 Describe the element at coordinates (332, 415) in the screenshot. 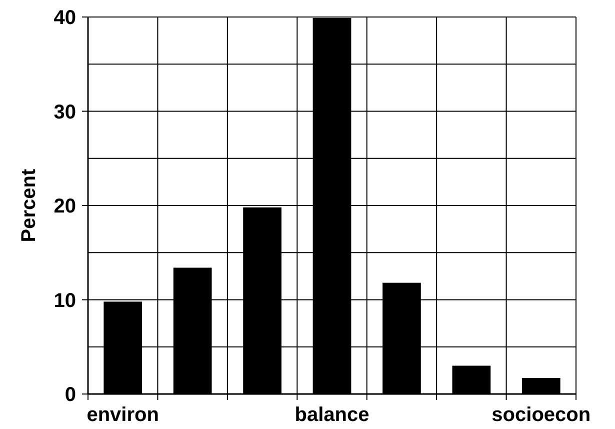

I see `x-tick-label: balance` at that location.